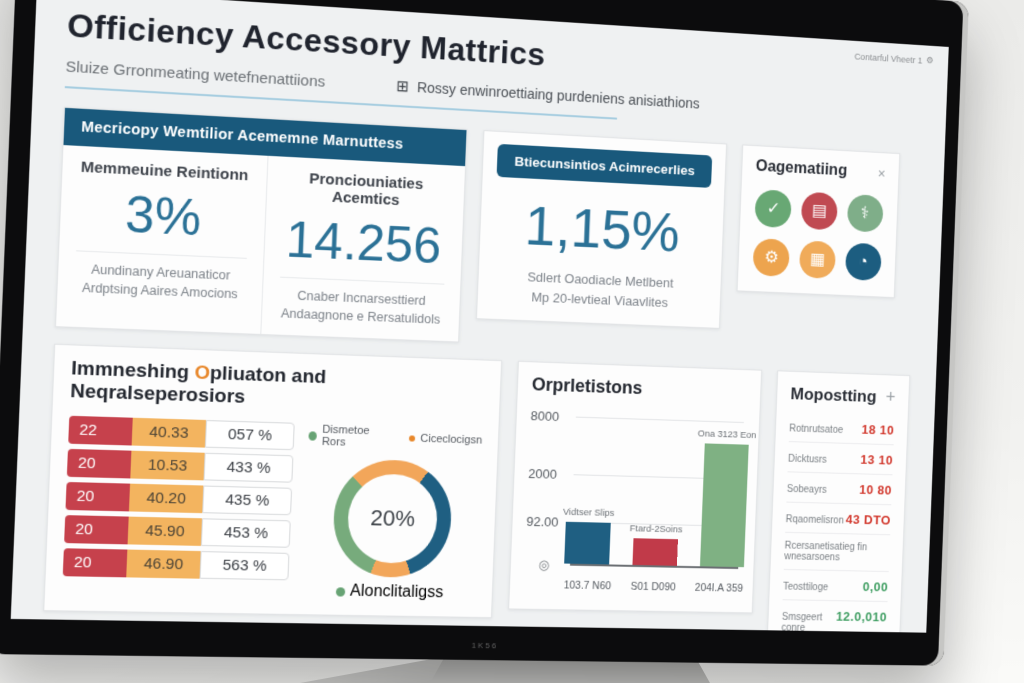 The height and width of the screenshot is (683, 1024). What do you see at coordinates (245, 533) in the screenshot?
I see `table-cell: 453 %` at bounding box center [245, 533].